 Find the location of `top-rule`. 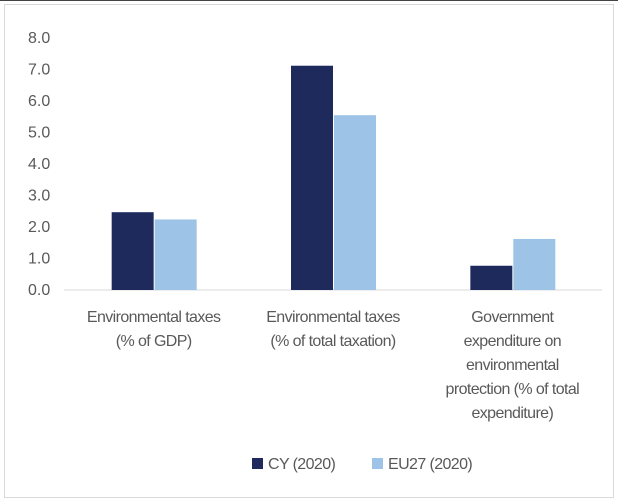

top-rule is located at coordinates (309, 0).